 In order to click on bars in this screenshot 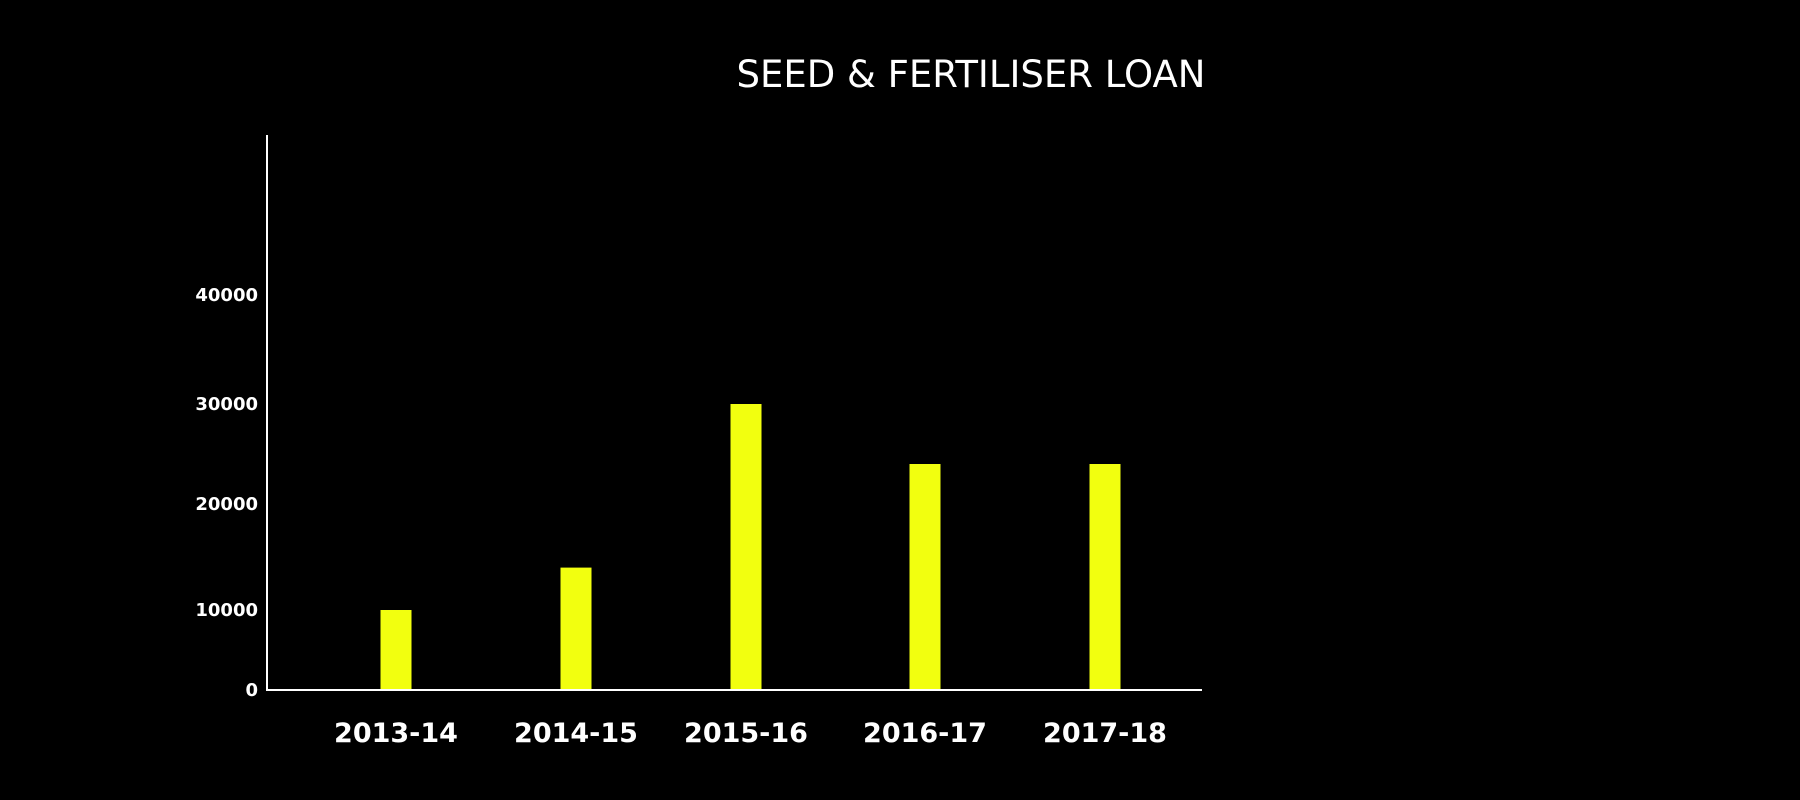, I will do `click(750, 546)`.